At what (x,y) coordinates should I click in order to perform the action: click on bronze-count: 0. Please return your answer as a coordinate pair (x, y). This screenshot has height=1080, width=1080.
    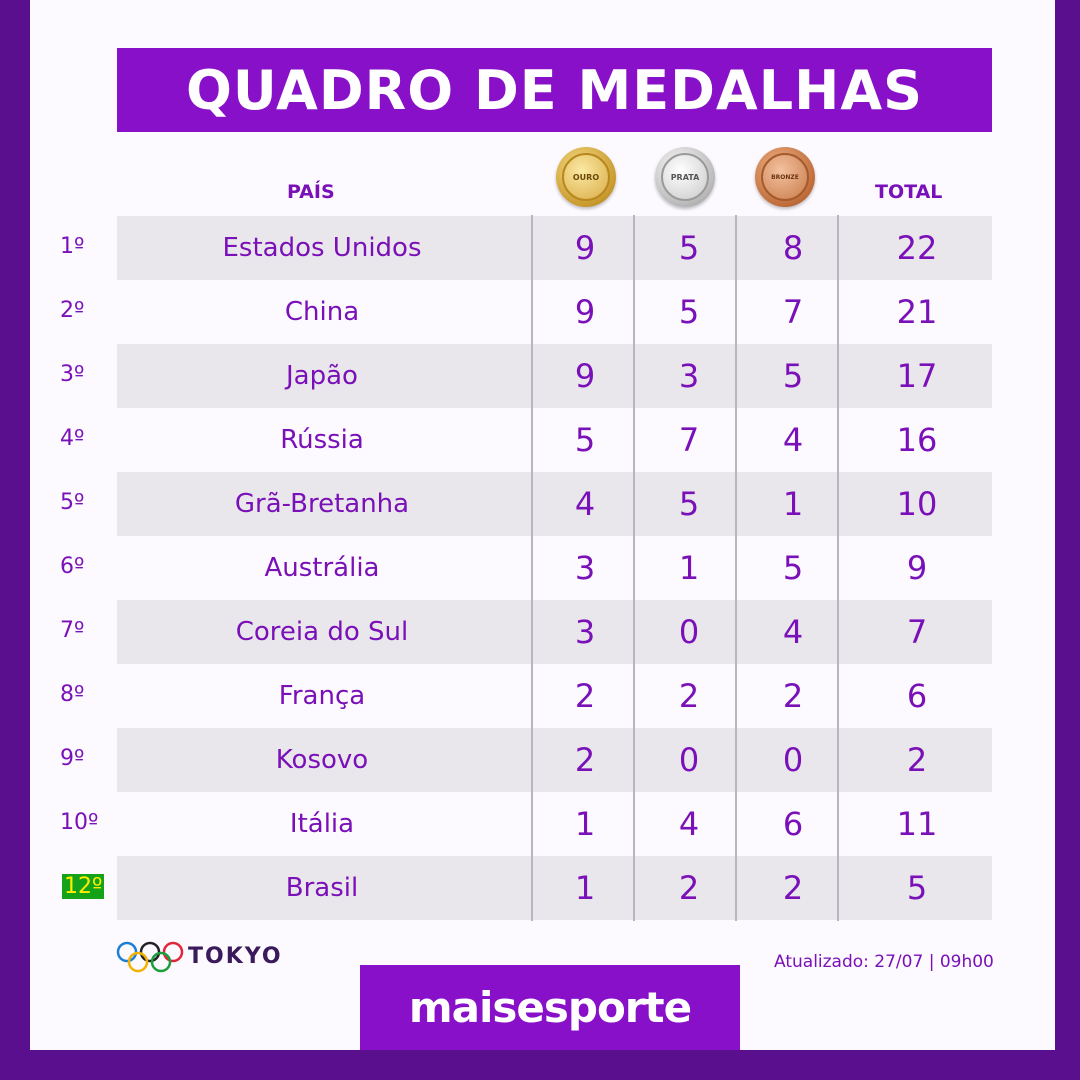
    Looking at the image, I should click on (793, 760).